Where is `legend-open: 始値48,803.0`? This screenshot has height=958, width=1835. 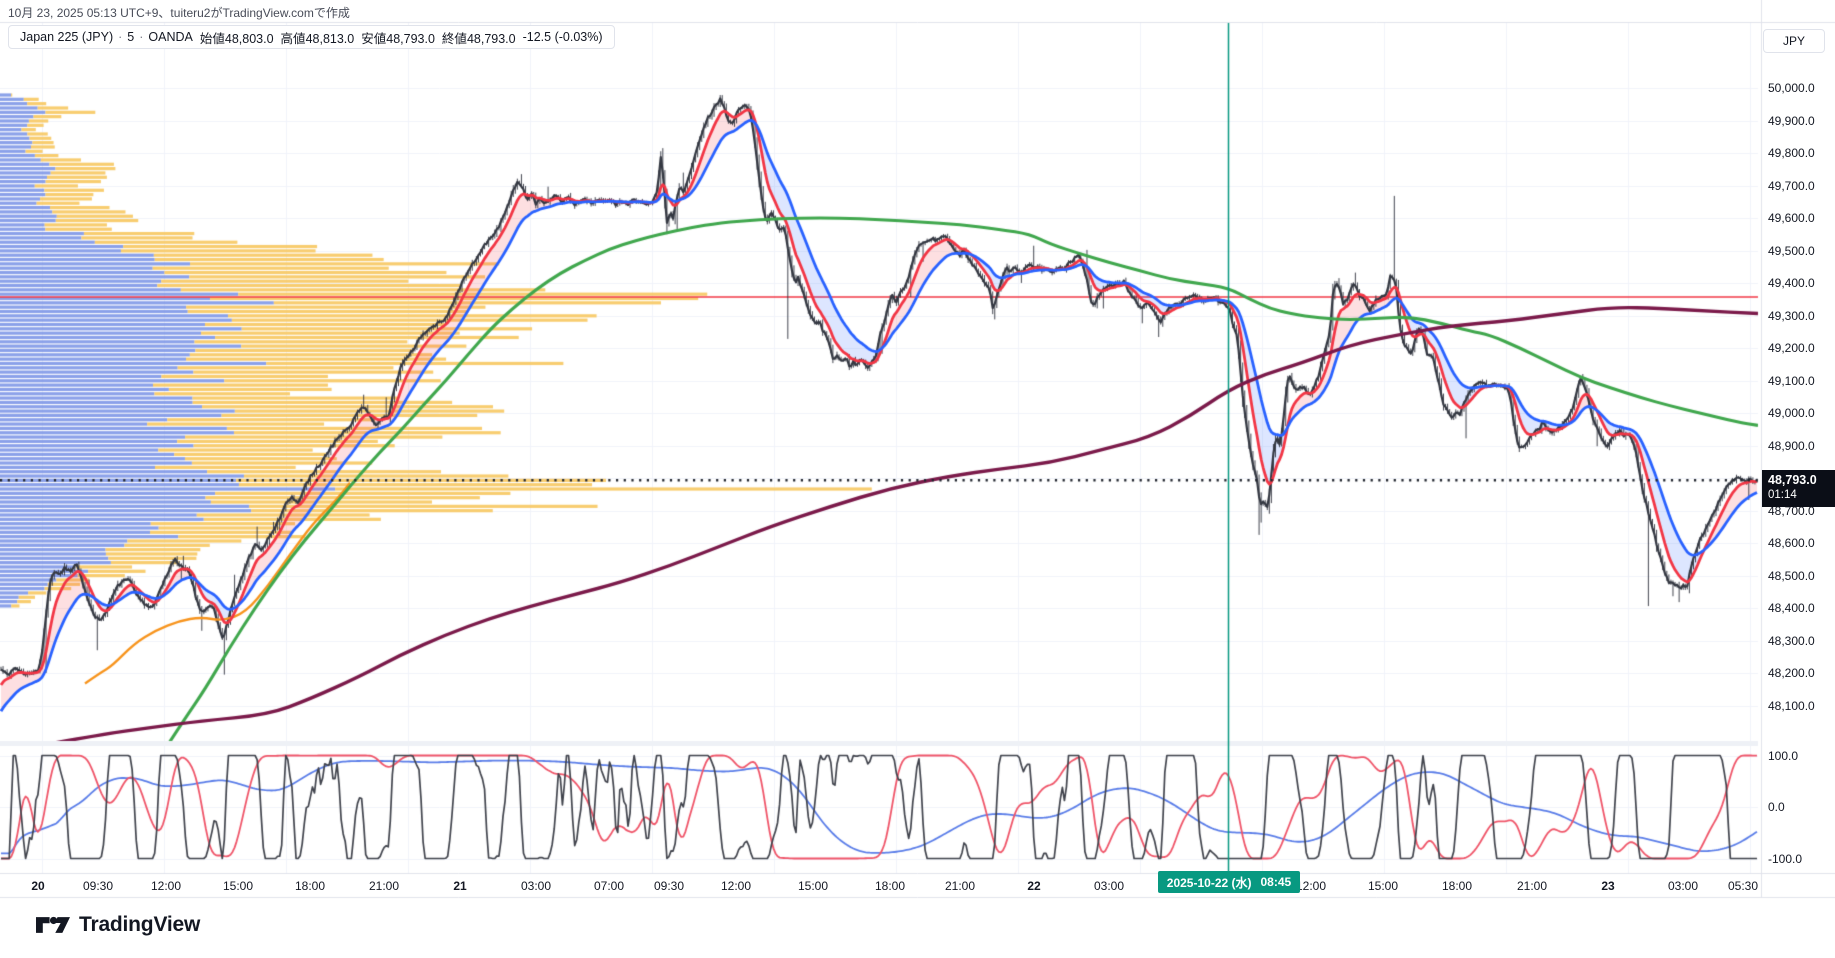 legend-open: 始値48,803.0 is located at coordinates (236, 38).